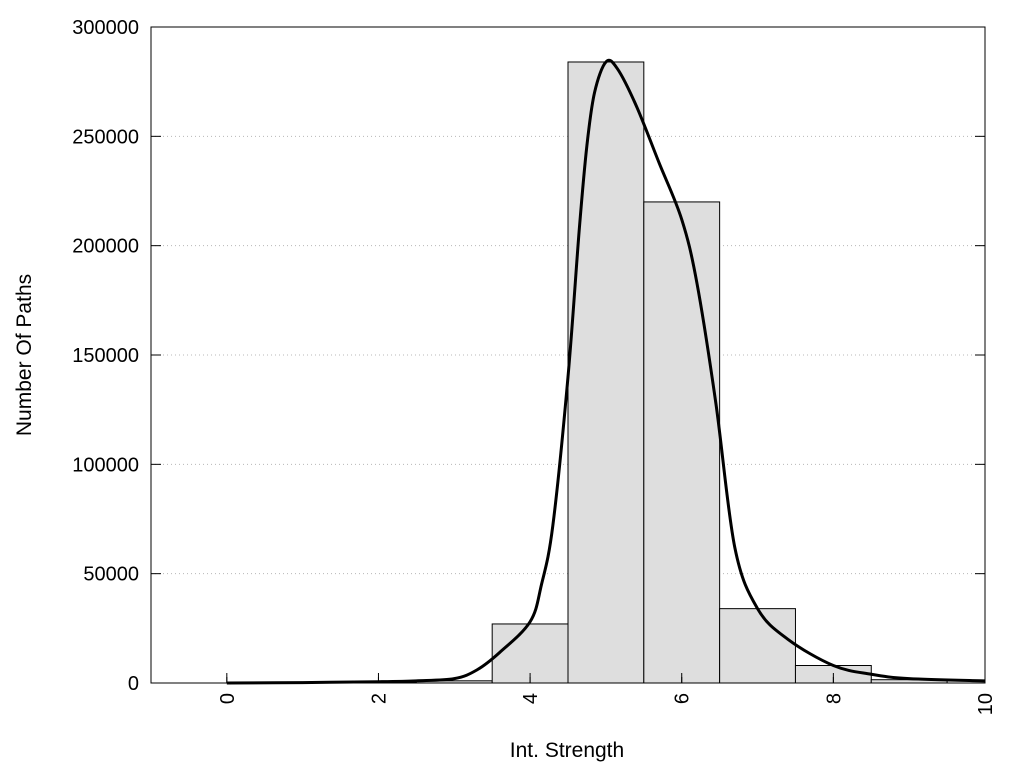 This screenshot has width=1024, height=768. Describe the element at coordinates (105, 247) in the screenshot. I see `y-tick-label: 200000` at that location.